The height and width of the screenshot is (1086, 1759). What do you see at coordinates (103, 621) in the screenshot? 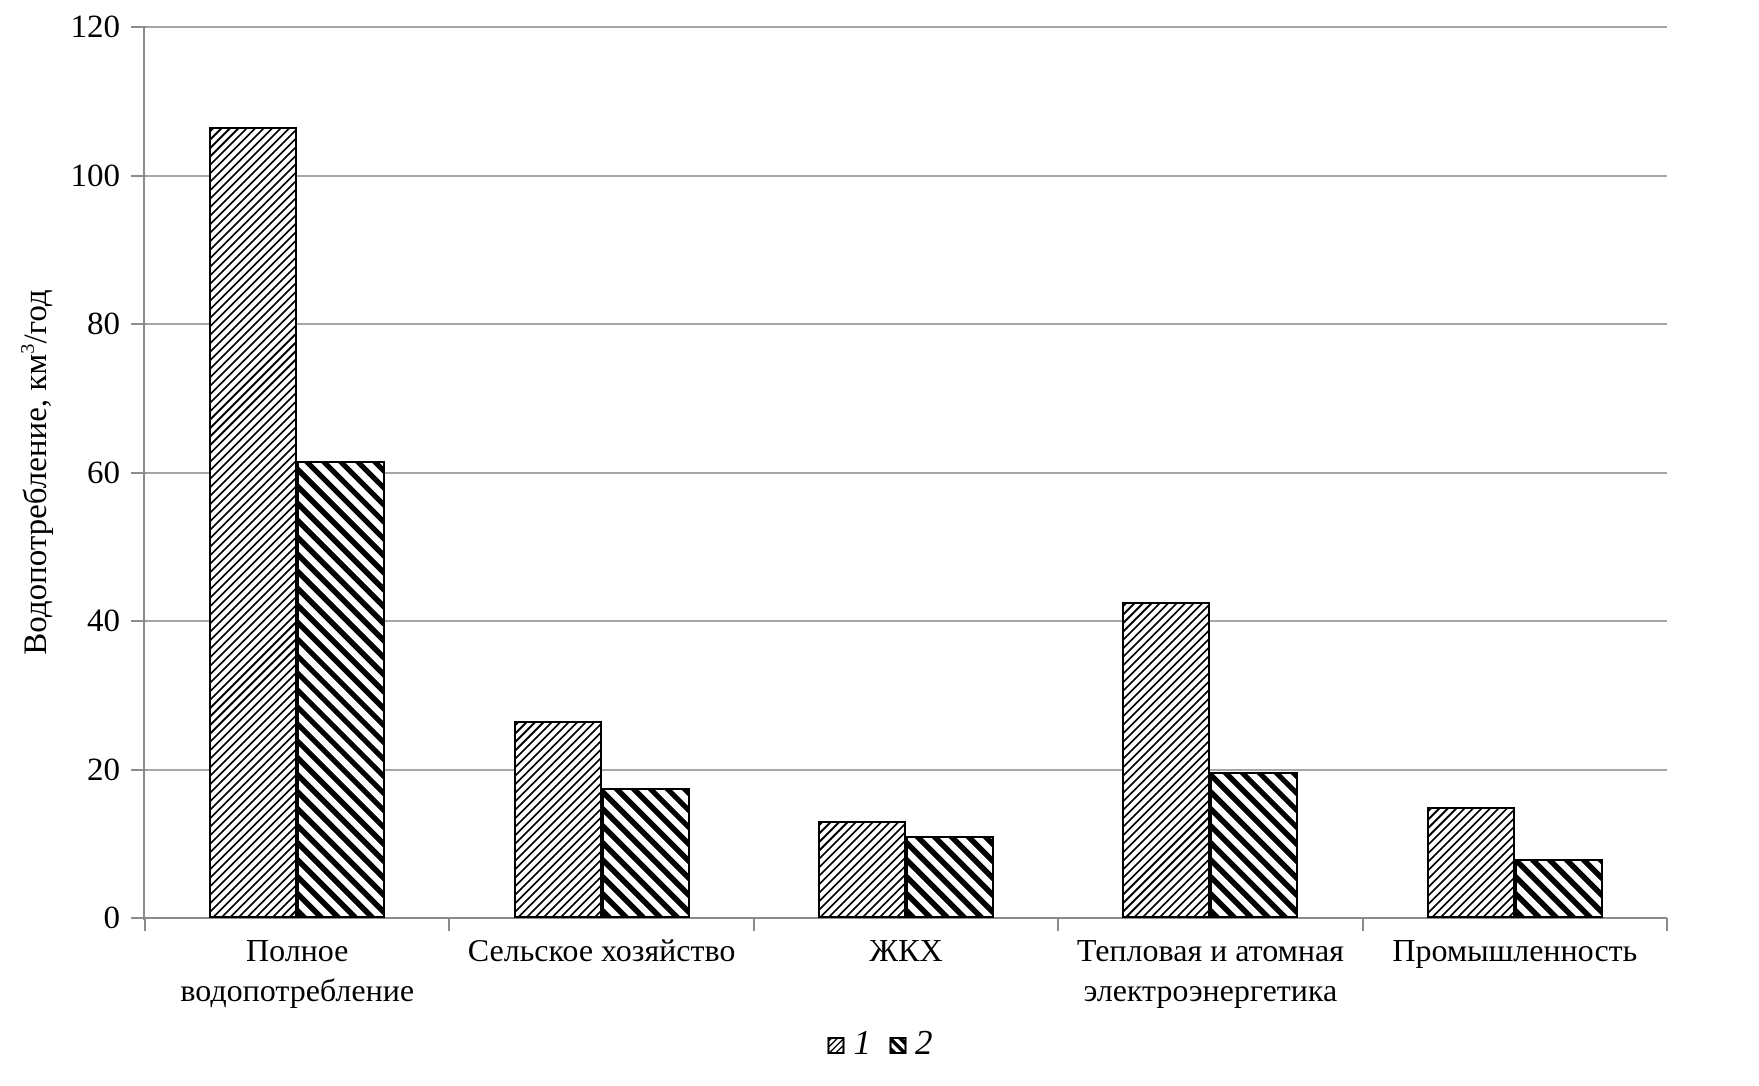
I see `y-tick-label-40: 40` at bounding box center [103, 621].